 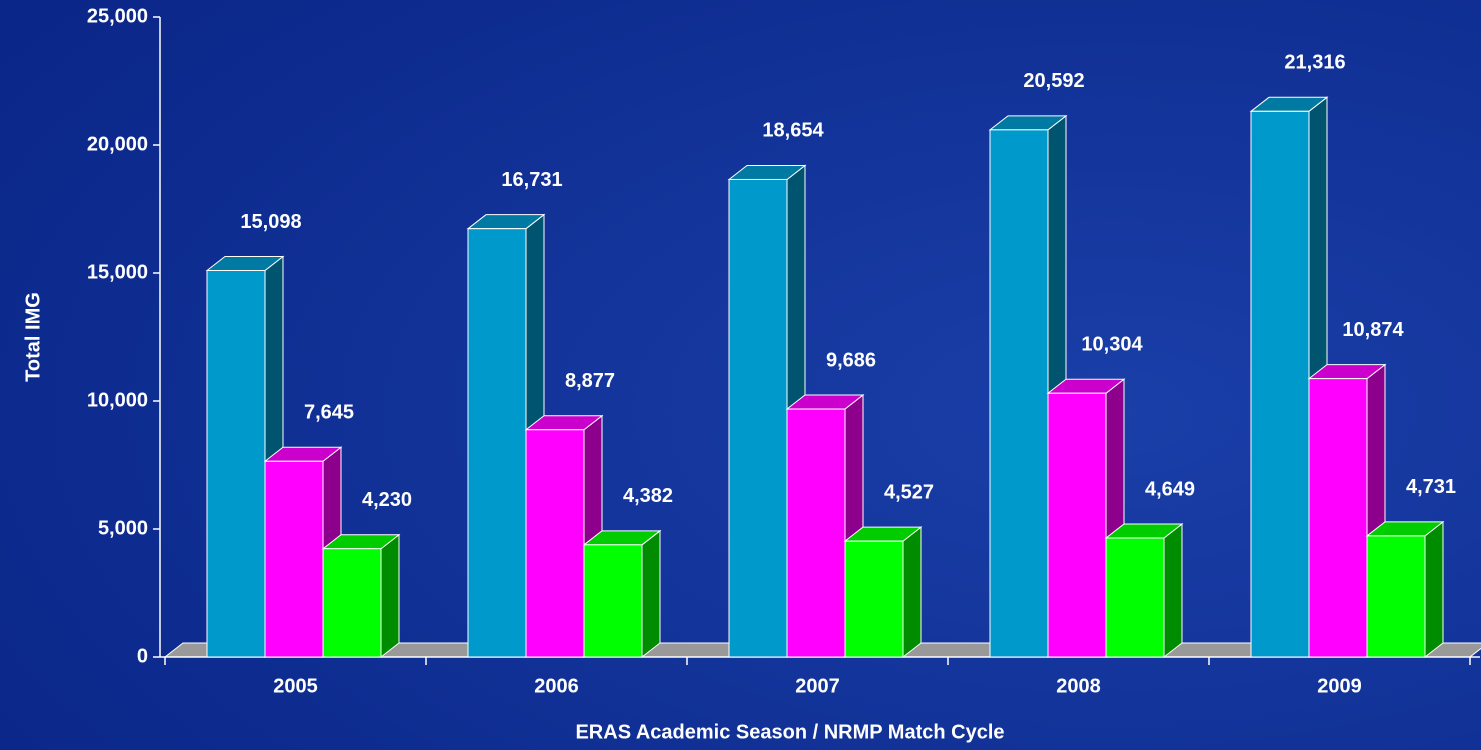 What do you see at coordinates (33, 337) in the screenshot?
I see `y-axis-label: Total IMG` at bounding box center [33, 337].